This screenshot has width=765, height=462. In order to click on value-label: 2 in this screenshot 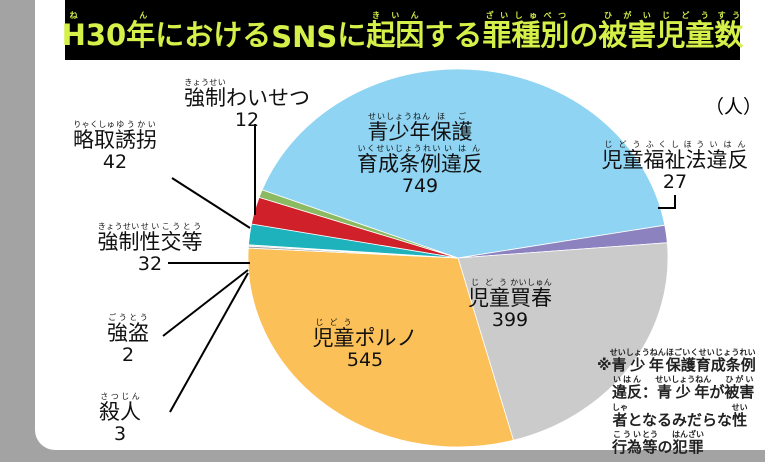, I will do `click(128, 355)`.